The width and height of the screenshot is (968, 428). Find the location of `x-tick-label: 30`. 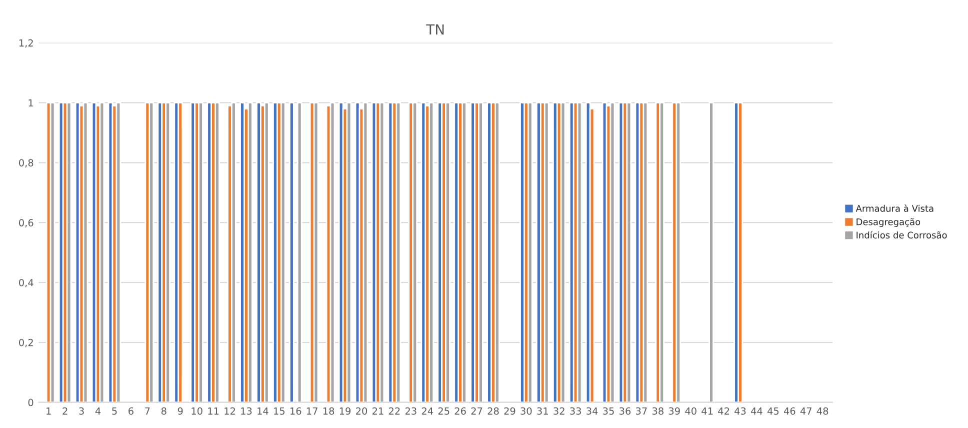

x-tick-label: 30 is located at coordinates (526, 411).